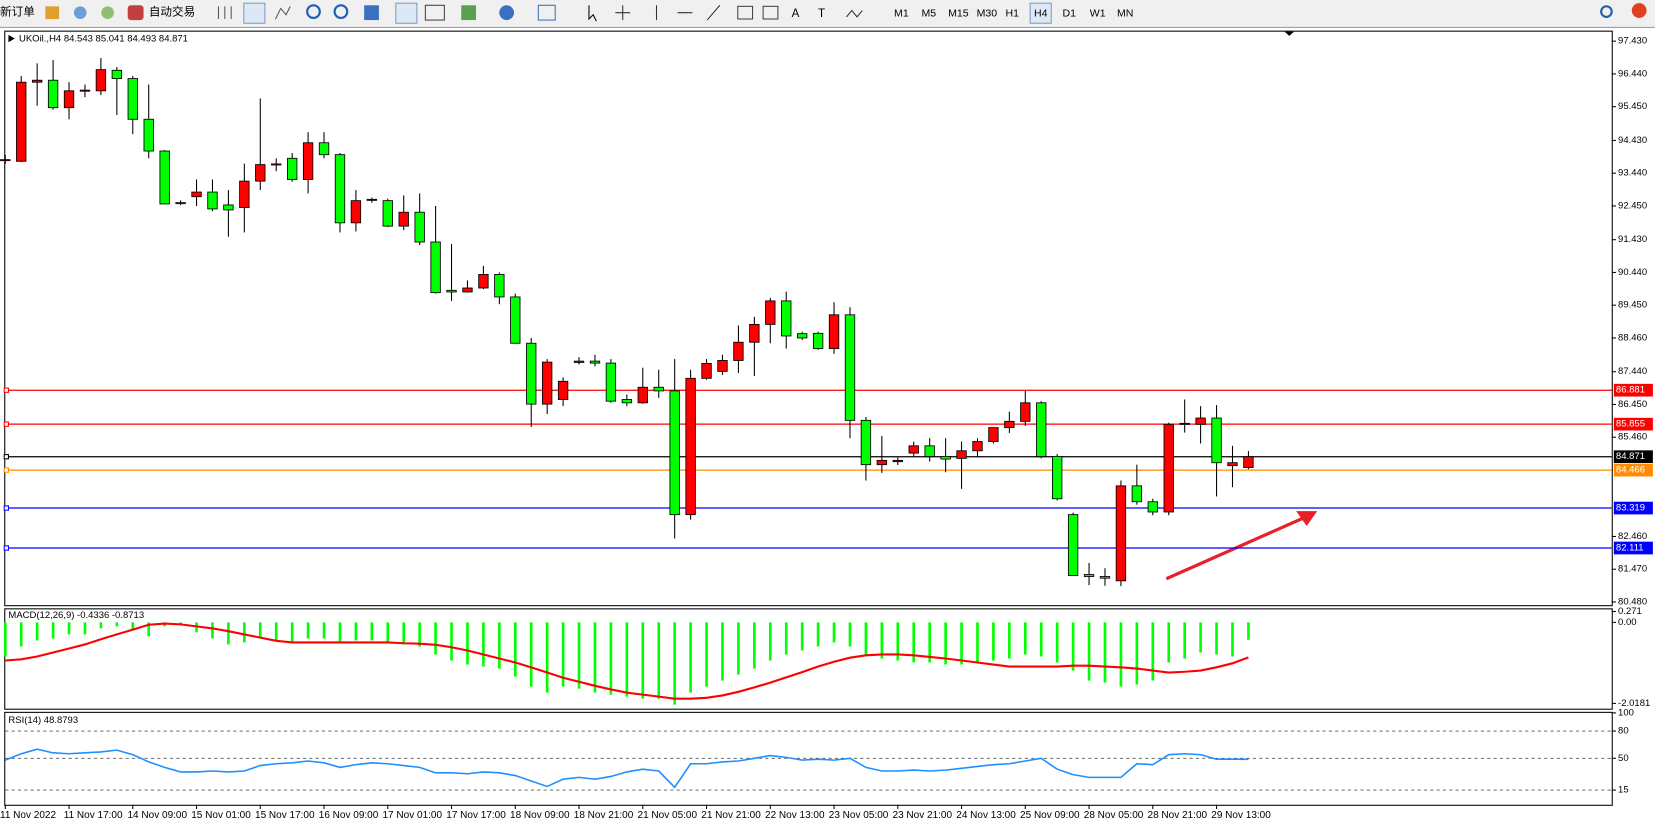 The height and width of the screenshot is (828, 1655). Describe the element at coordinates (1012, 14) in the screenshot. I see `timeframe-button: H1` at that location.